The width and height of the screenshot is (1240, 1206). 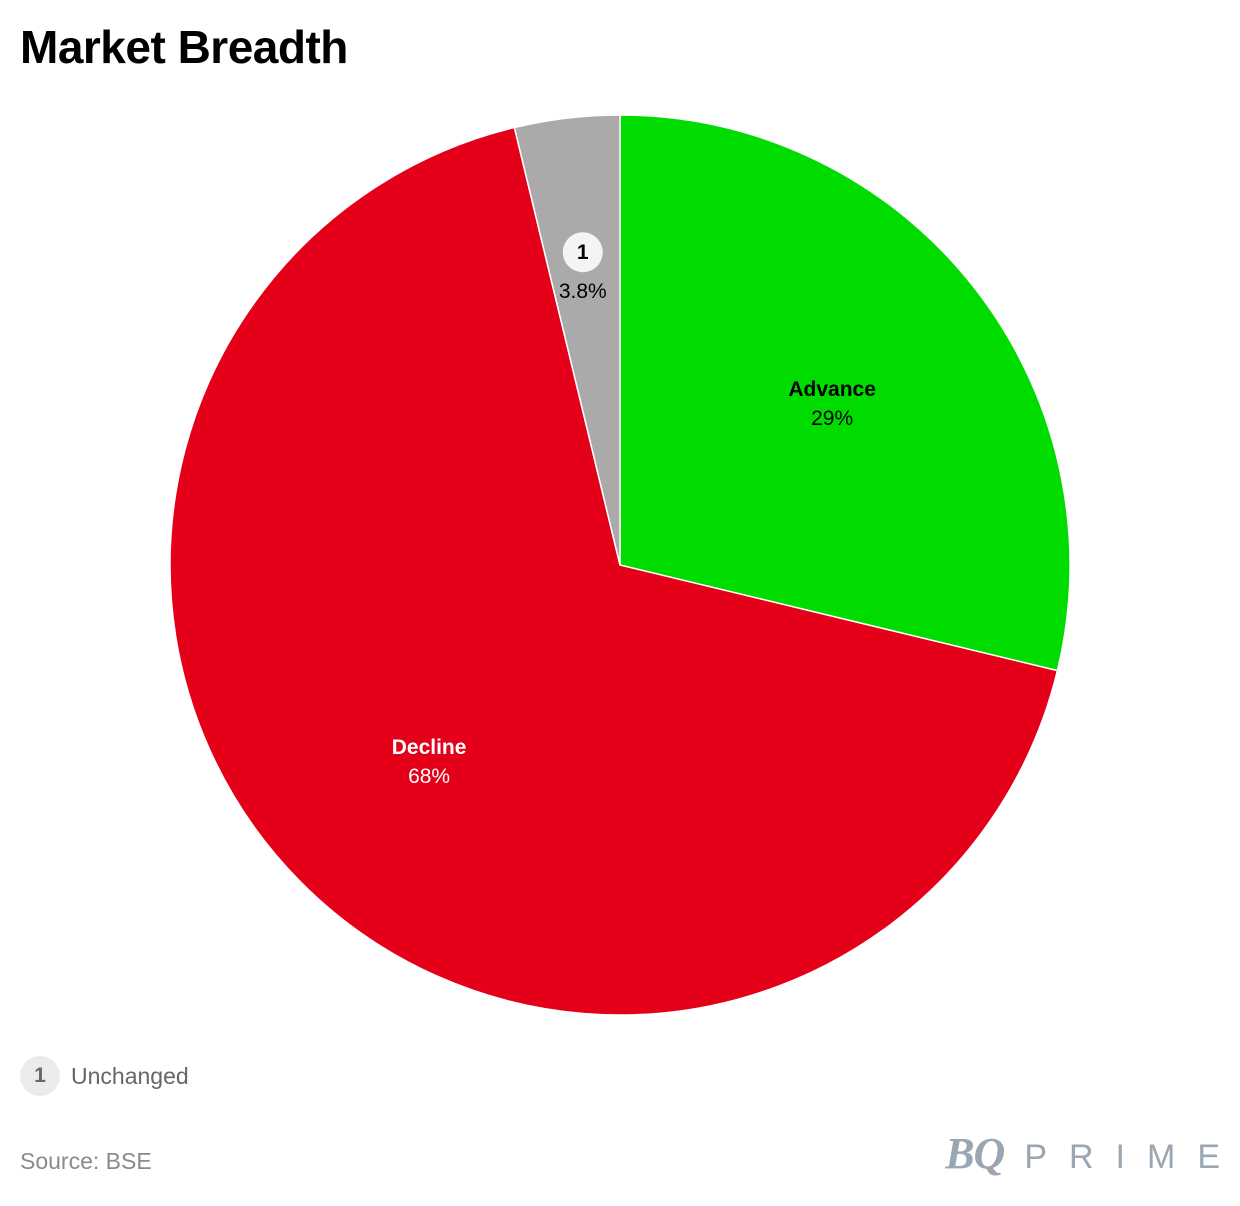 I want to click on bq-prime-logo: BQ PRIME, so click(x=1082, y=1153).